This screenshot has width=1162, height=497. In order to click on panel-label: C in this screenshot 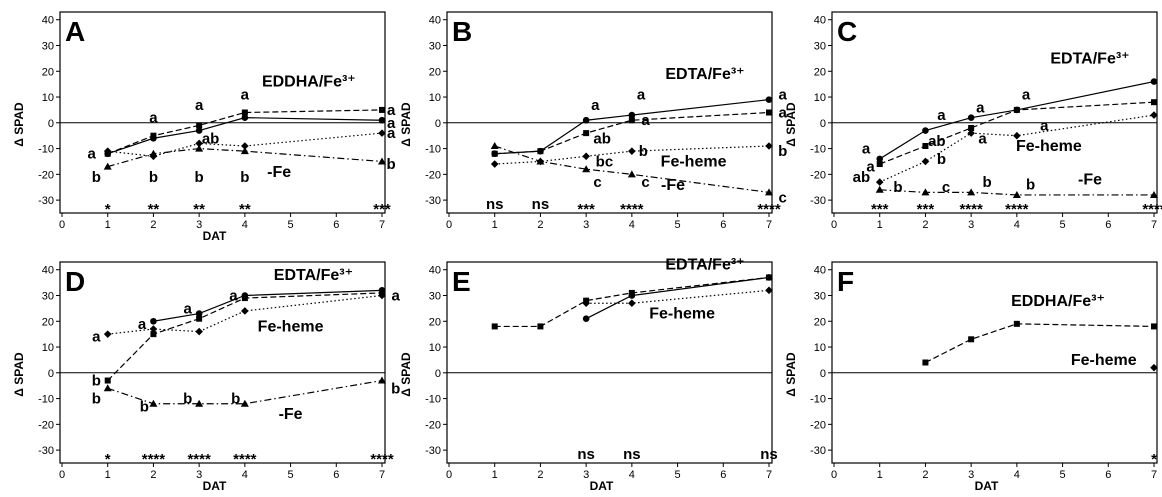, I will do `click(847, 31)`.